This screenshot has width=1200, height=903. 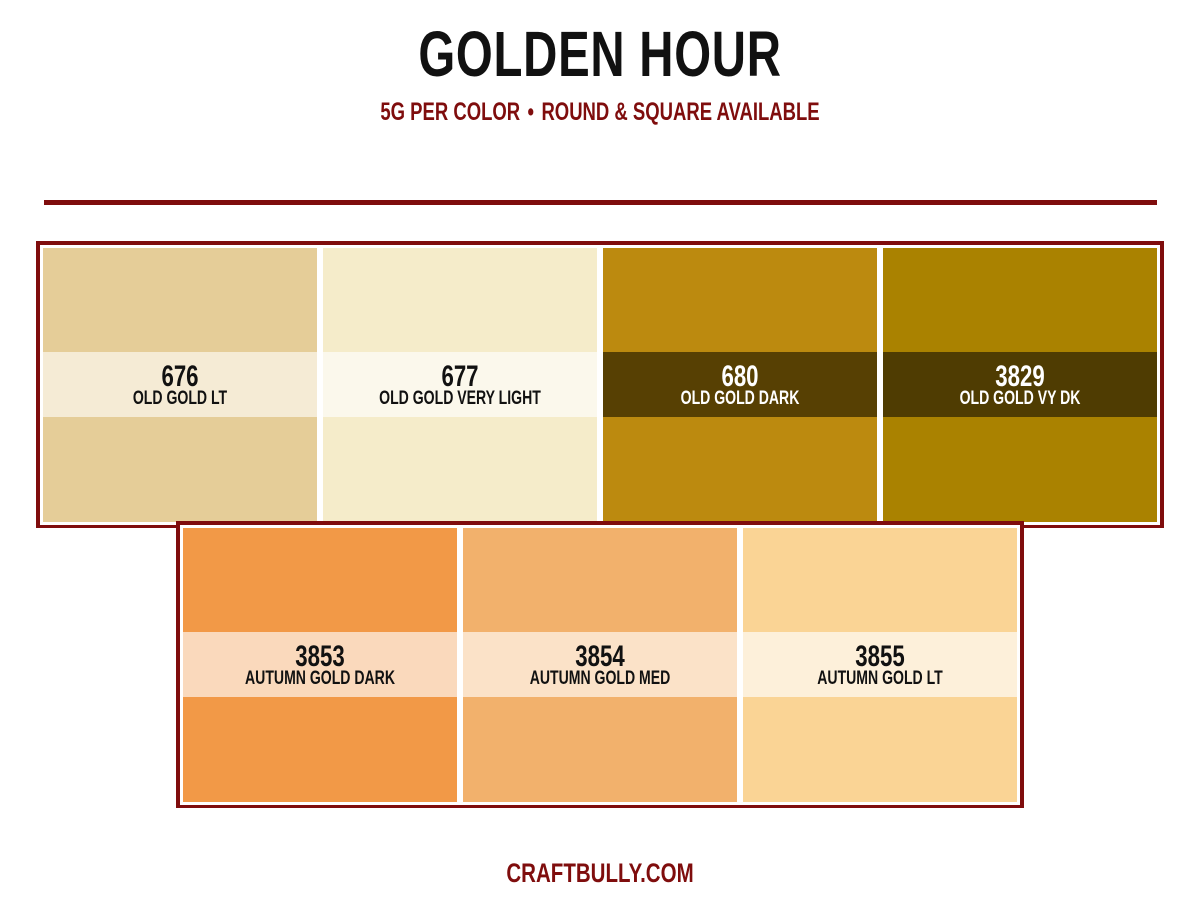 What do you see at coordinates (600, 678) in the screenshot?
I see `color-name: AUTUMN GOLD MED` at bounding box center [600, 678].